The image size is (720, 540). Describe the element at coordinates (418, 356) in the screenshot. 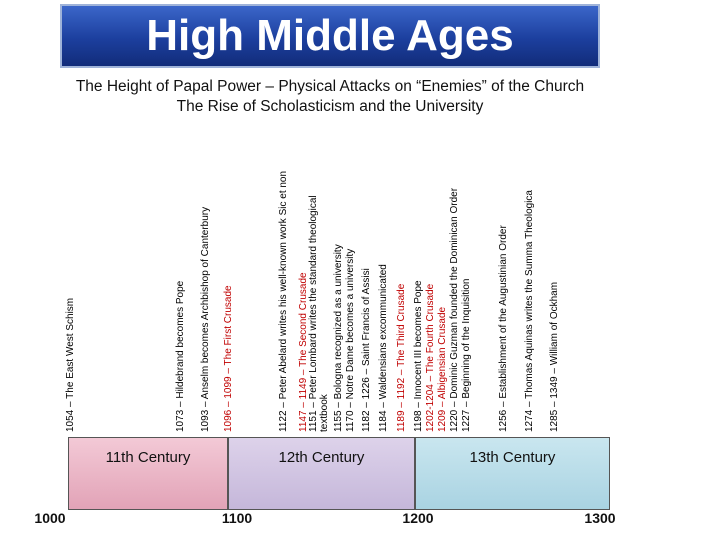

I see `event-label: 1198 – Innocent III becomes Pope` at that location.